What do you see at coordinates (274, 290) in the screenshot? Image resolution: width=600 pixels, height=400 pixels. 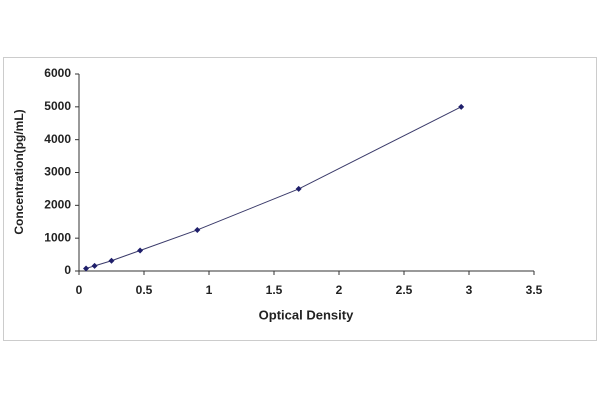 I see `x-tick-label: 1.5` at bounding box center [274, 290].